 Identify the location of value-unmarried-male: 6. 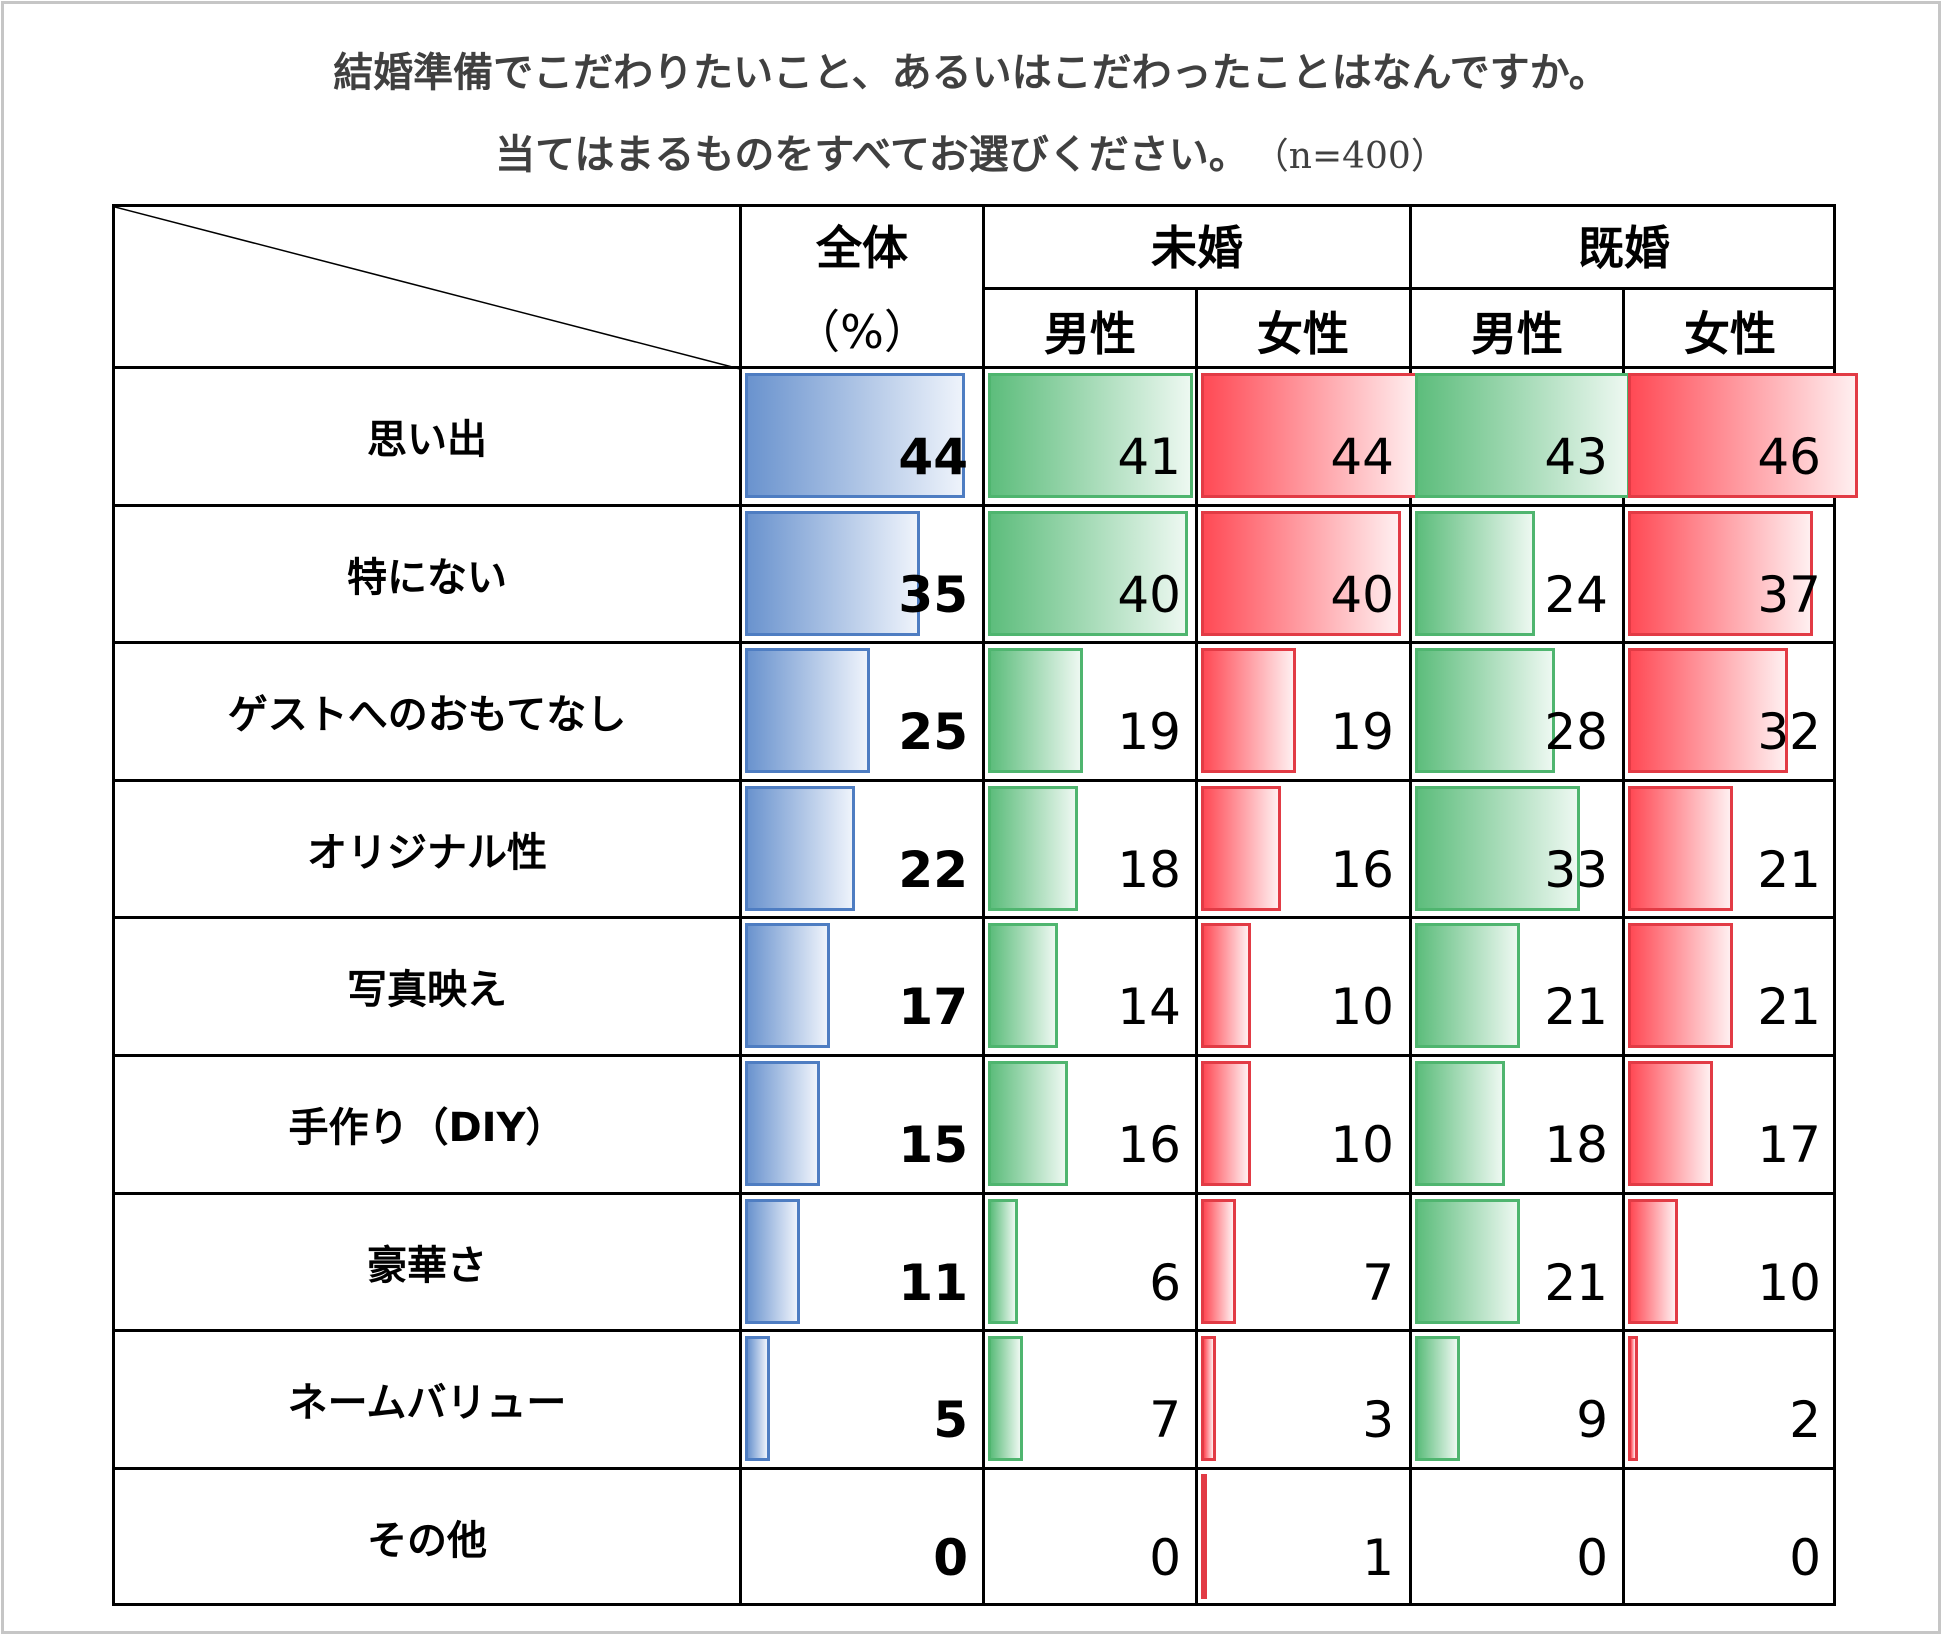
(1165, 1283).